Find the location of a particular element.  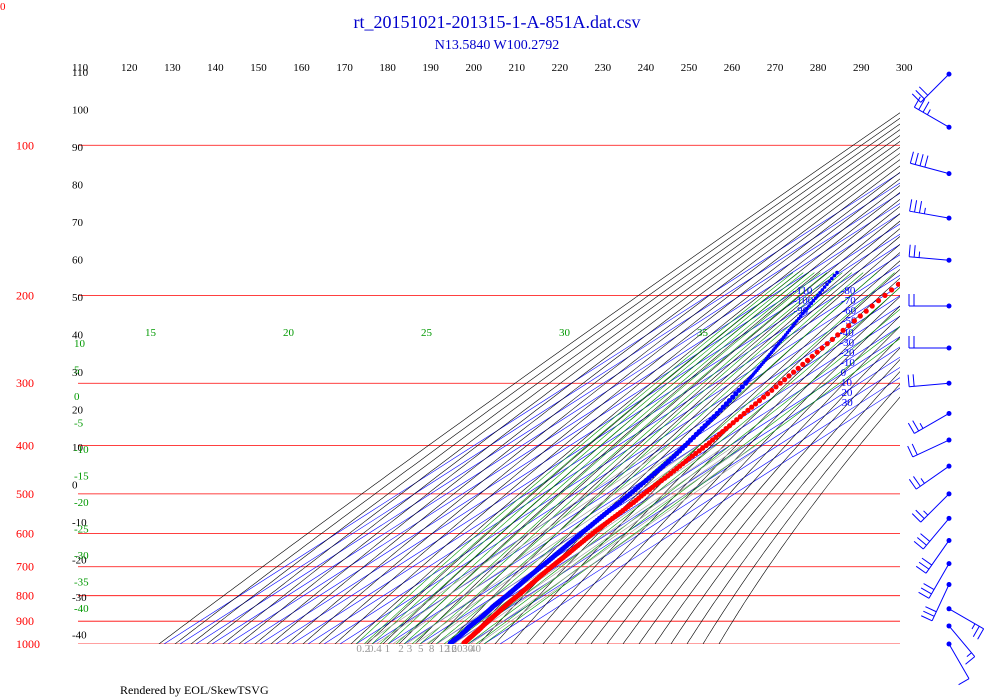

theta-top-label: 280 is located at coordinates (818, 68).